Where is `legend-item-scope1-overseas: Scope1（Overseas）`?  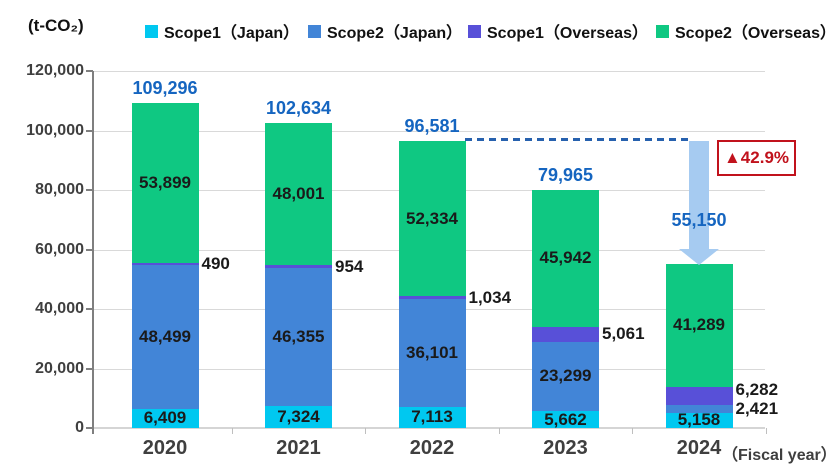 legend-item-scope1-overseas: Scope1（Overseas） is located at coordinates (558, 32).